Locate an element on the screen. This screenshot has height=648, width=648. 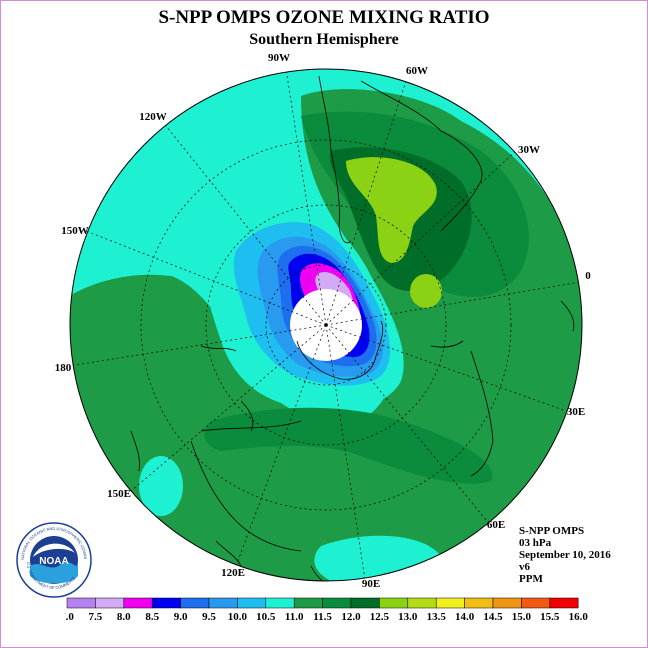
colorbar-swatches is located at coordinates (322, 603).